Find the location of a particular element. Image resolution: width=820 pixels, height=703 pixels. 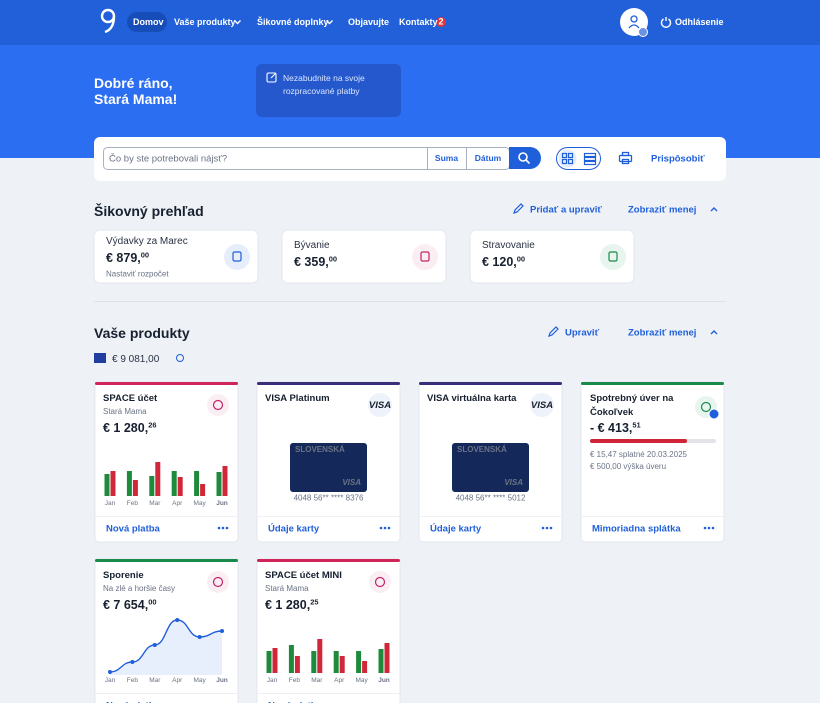

notice-text: rozpracované platby is located at coordinates (321, 91).